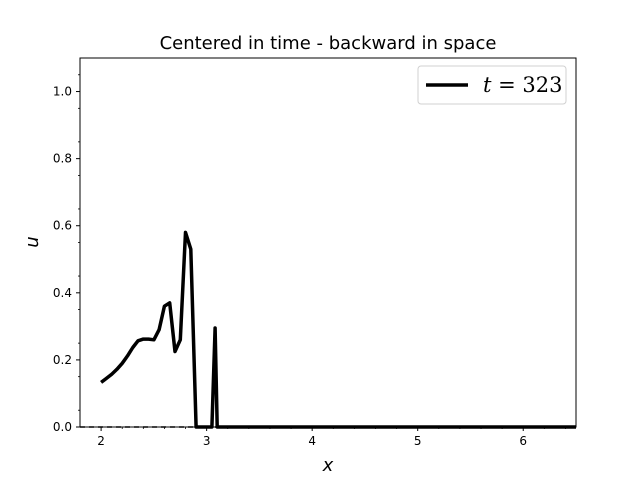 The width and height of the screenshot is (640, 480). Describe the element at coordinates (62, 159) in the screenshot. I see `y-tick-label: 0.8` at that location.